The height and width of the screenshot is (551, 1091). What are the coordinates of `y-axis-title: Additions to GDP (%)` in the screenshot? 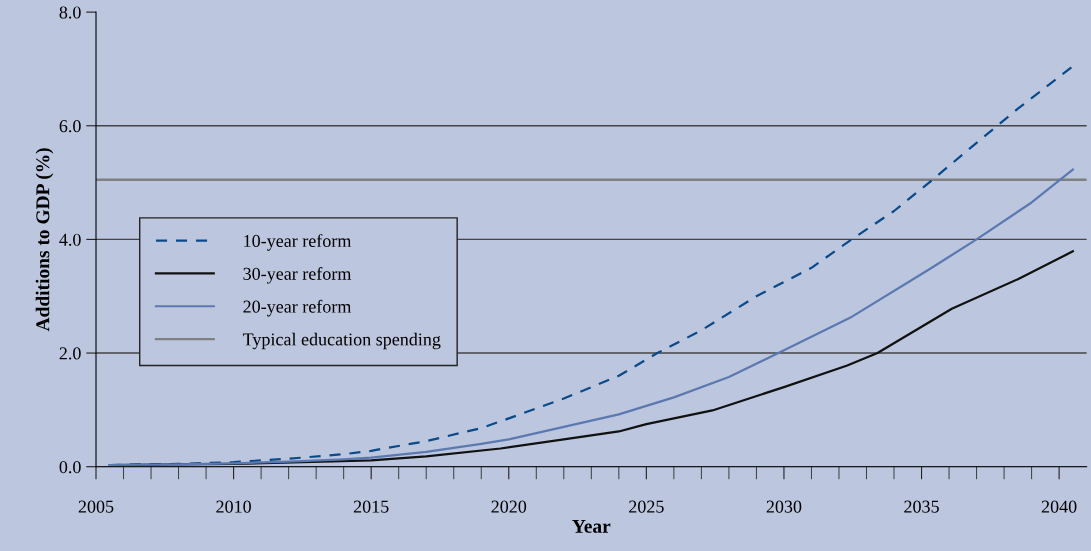 It's located at (44, 240).